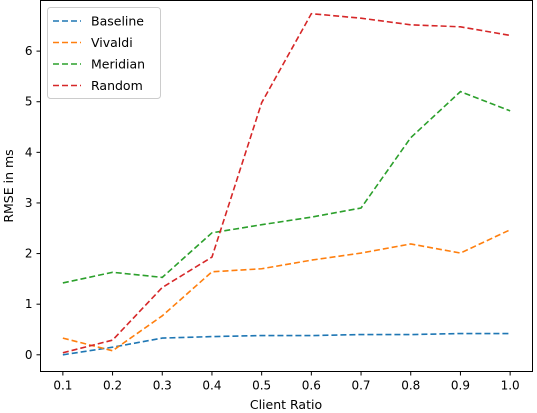  Describe the element at coordinates (410, 386) in the screenshot. I see `x-tick-label: 0.8` at that location.